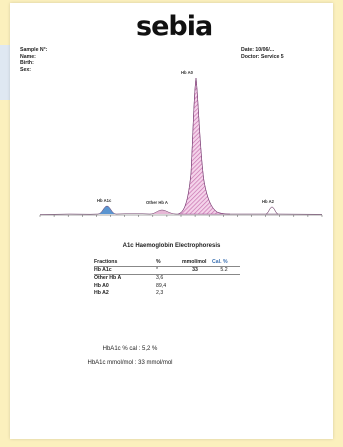 The width and height of the screenshot is (343, 447). I want to click on col-fractions: Fractions, so click(125, 263).